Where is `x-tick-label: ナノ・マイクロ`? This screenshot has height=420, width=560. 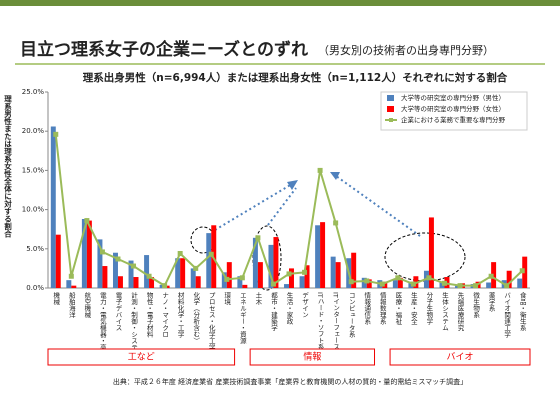
x-tick-label: ナノ・マイクロ is located at coordinates (165, 315).